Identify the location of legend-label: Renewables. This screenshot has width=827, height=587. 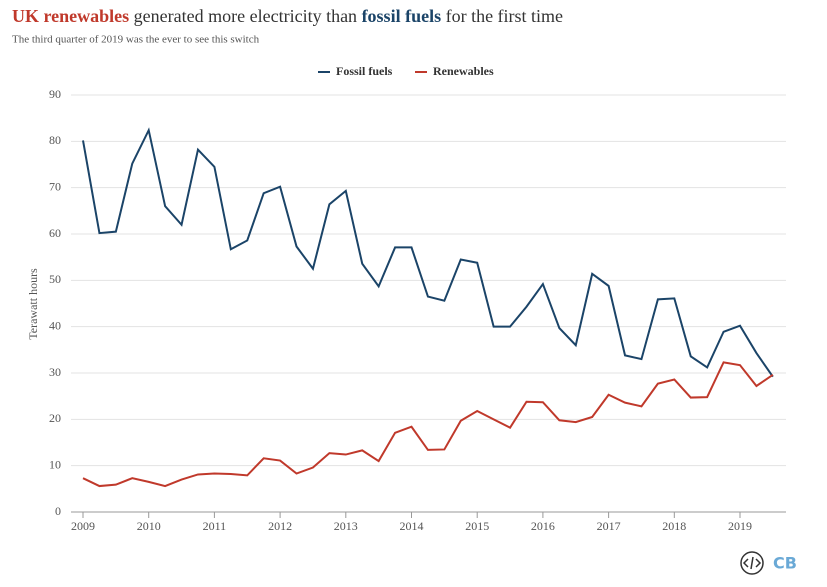
(463, 71).